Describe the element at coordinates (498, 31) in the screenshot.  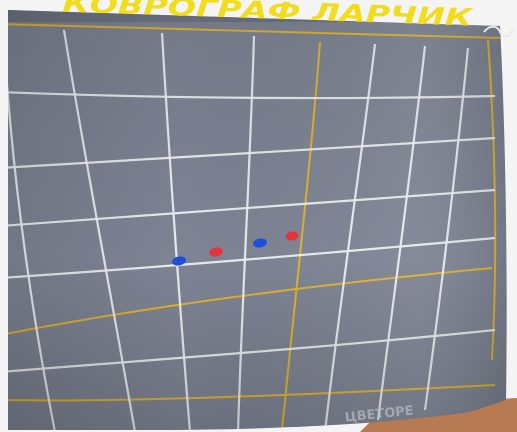
I see `title-swirl-icon` at that location.